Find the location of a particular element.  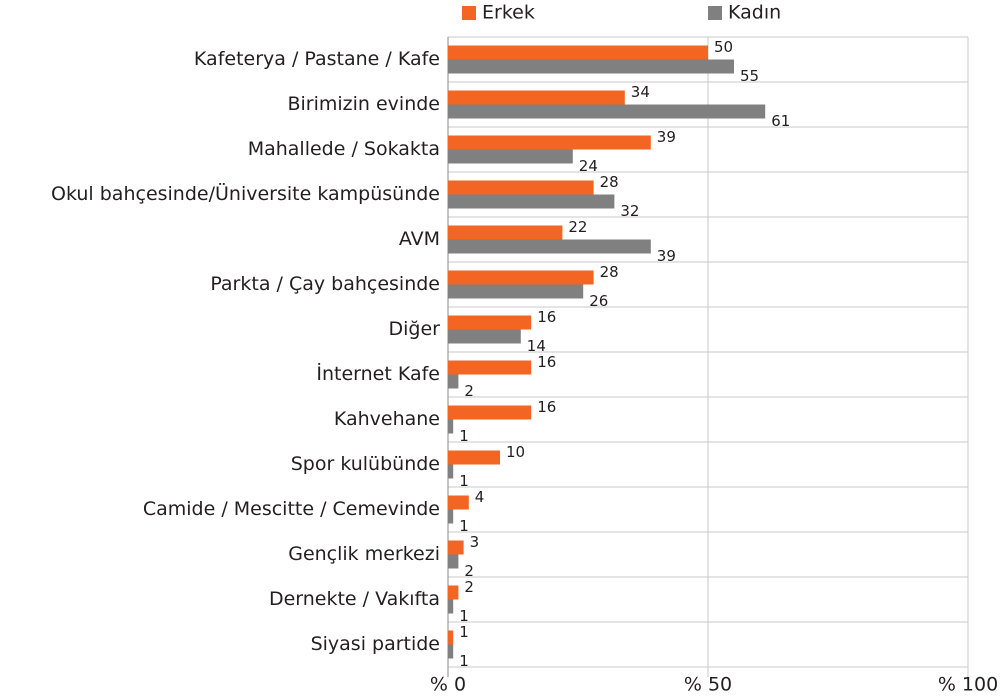

value-label: 24 is located at coordinates (588, 166).